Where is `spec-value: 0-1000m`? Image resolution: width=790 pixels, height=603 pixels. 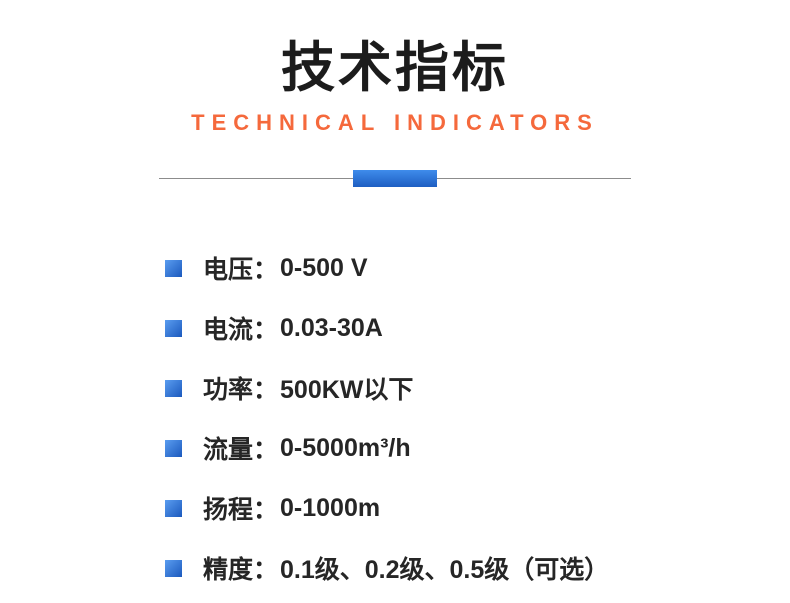 spec-value: 0-1000m is located at coordinates (330, 507).